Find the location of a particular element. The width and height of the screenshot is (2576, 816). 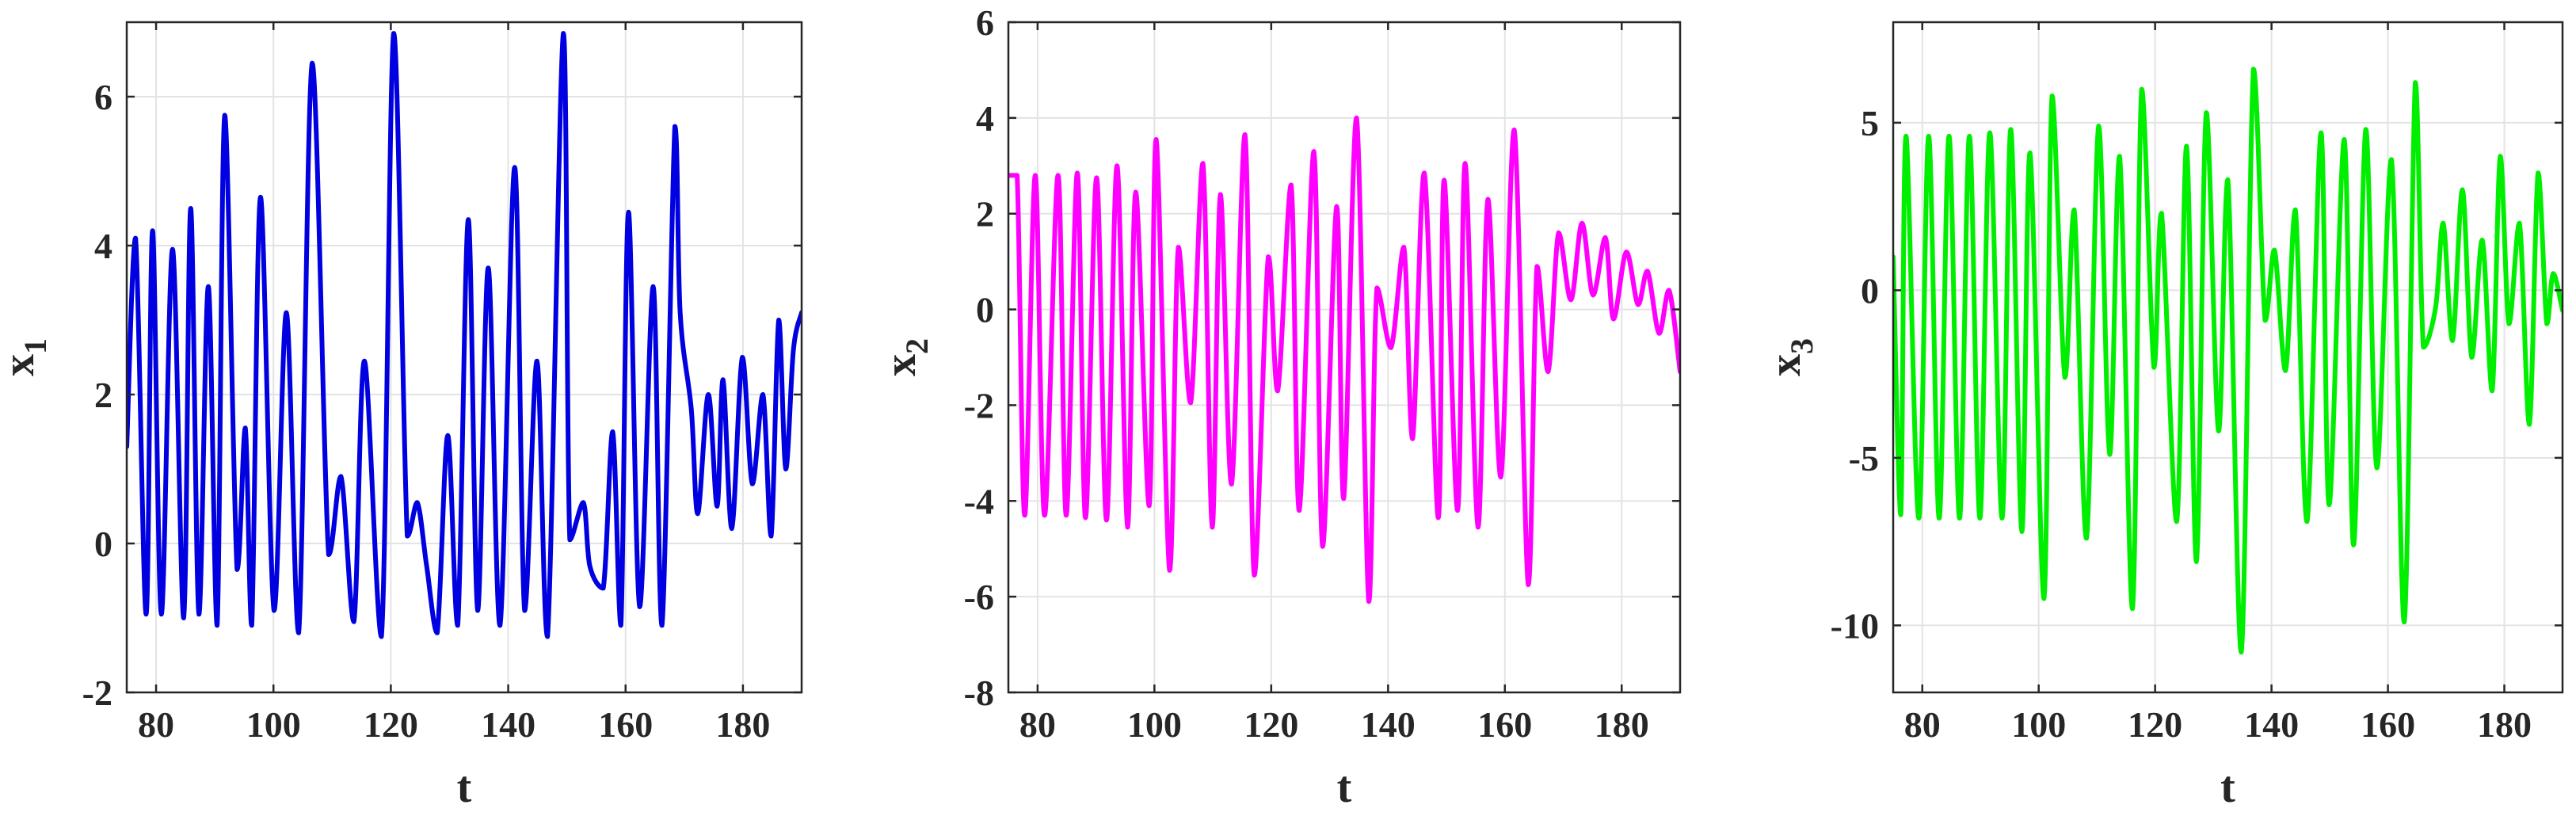

y-tick-label: 5 is located at coordinates (1870, 123).